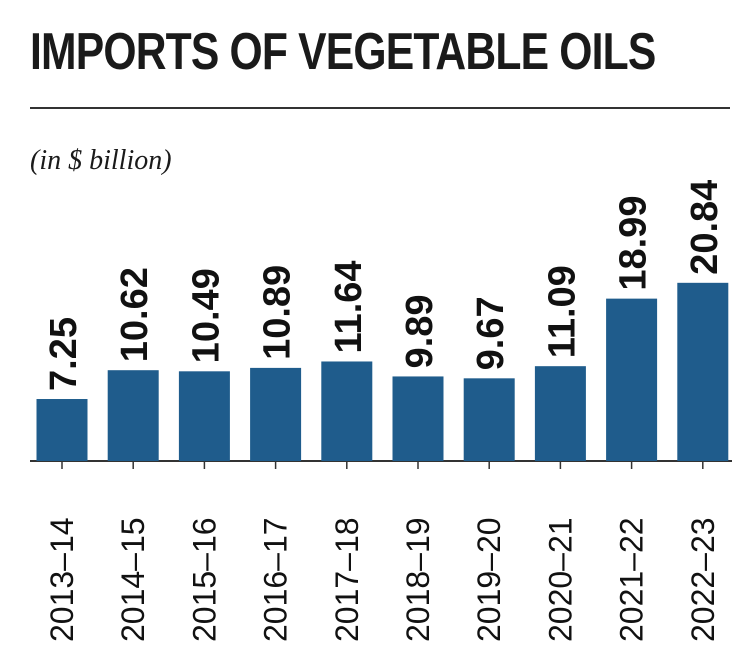 Image resolution: width=752 pixels, height=657 pixels. I want to click on category-label: 2019–20, so click(489, 579).